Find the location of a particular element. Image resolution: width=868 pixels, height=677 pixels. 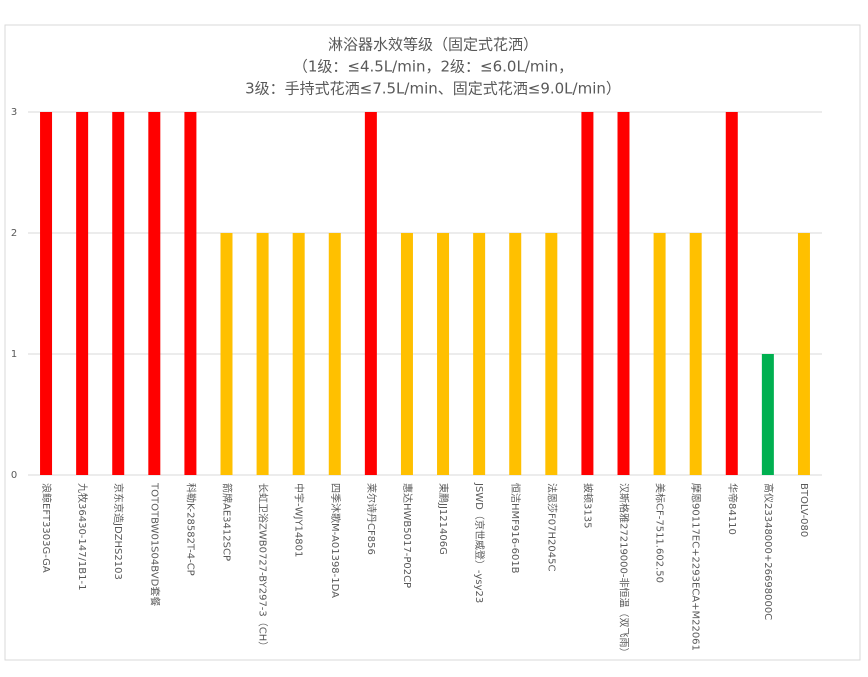

x-tick-label: 中宇-WJY14801 is located at coordinates (299, 520).